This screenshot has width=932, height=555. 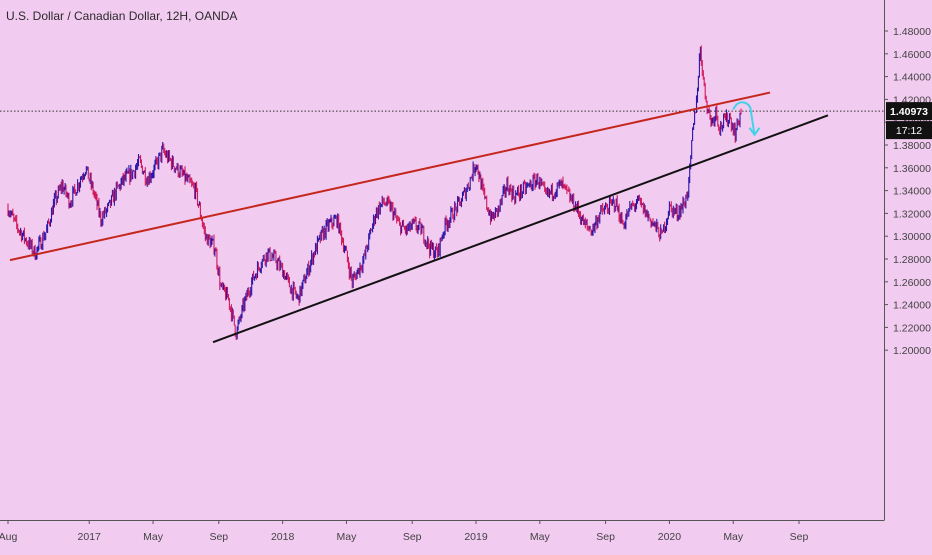 What do you see at coordinates (912, 237) in the screenshot?
I see `y-tick-label: 1.30000` at bounding box center [912, 237].